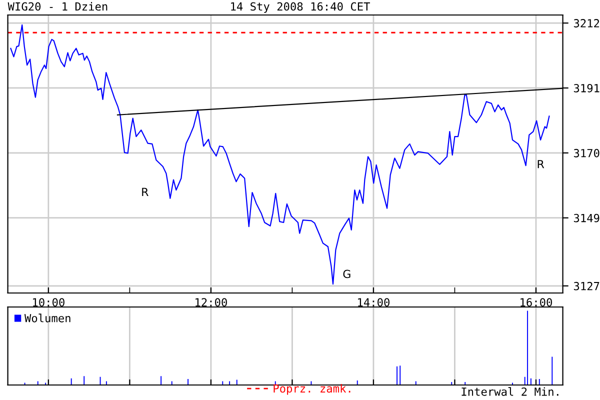 This screenshot has width=600, height=400. I want to click on y-tick-label: 3149, so click(587, 218).